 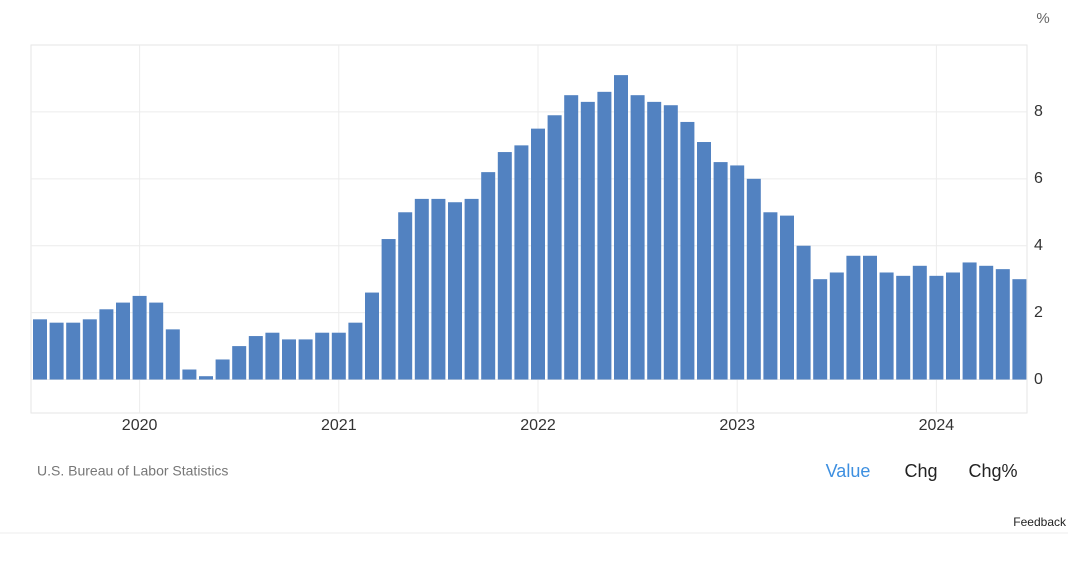 I want to click on x-tick-label: 2022, so click(x=538, y=425).